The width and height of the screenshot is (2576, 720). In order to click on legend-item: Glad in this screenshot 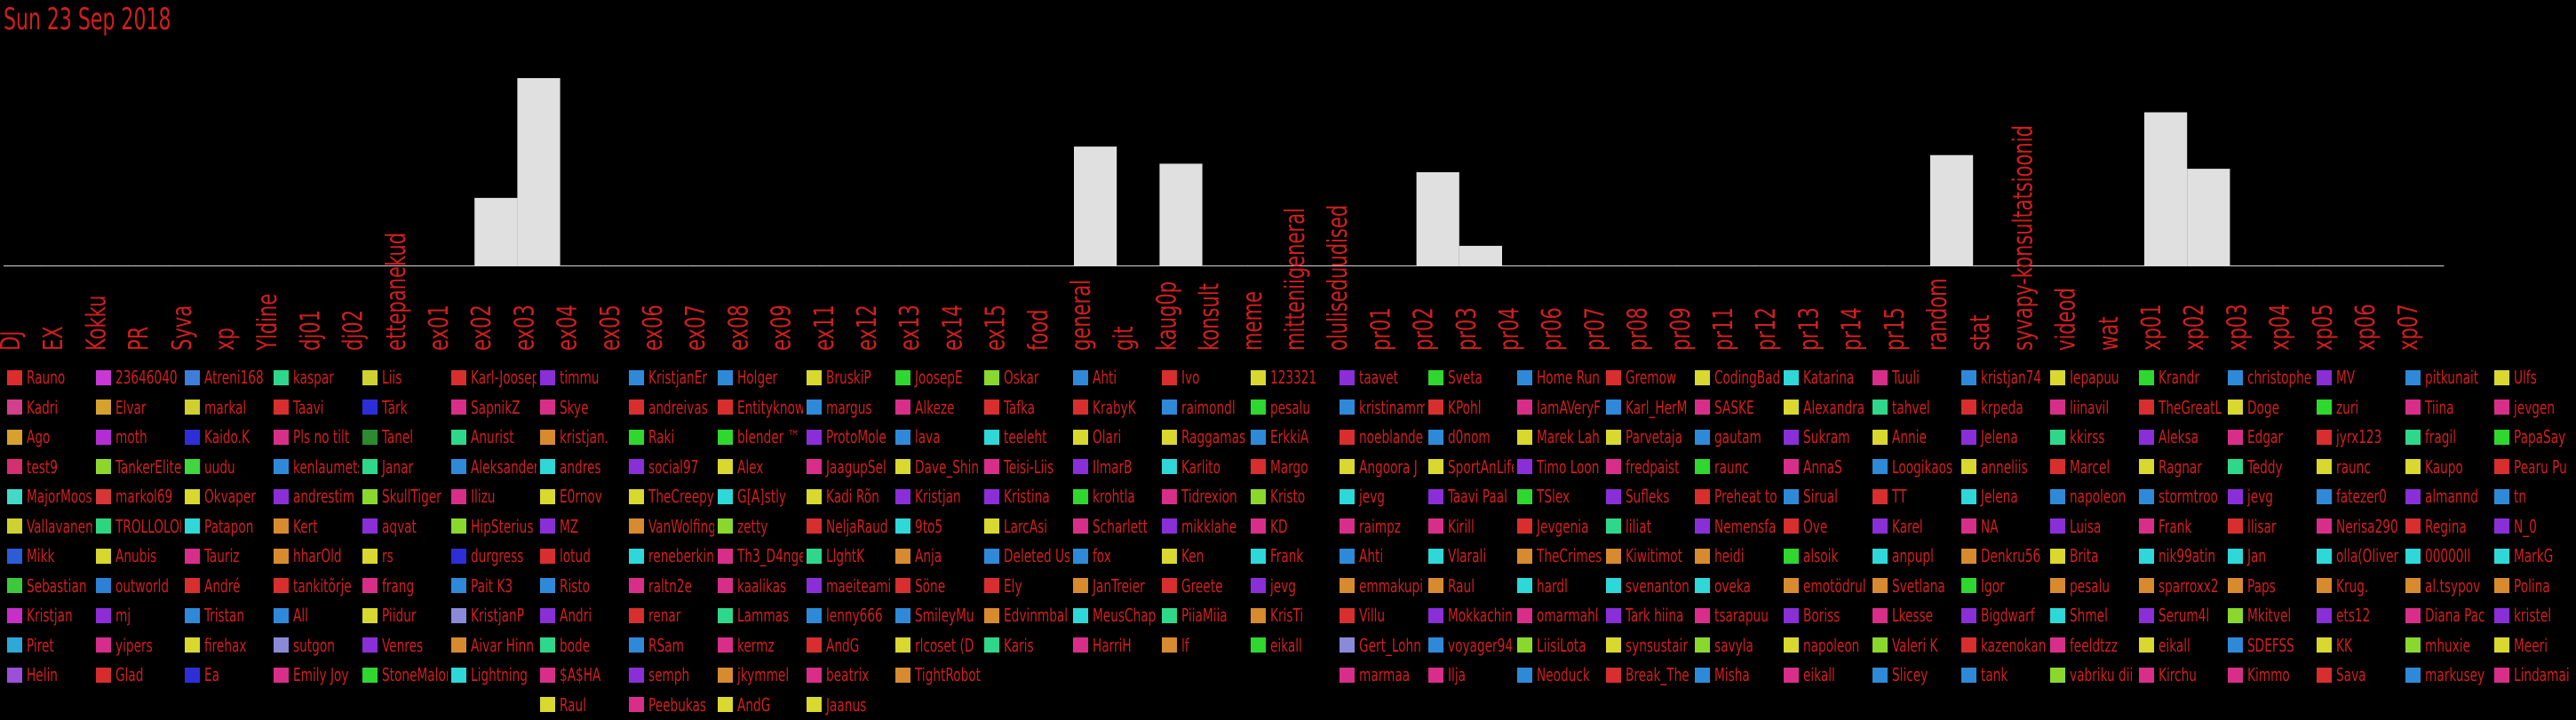, I will do `click(138, 675)`.